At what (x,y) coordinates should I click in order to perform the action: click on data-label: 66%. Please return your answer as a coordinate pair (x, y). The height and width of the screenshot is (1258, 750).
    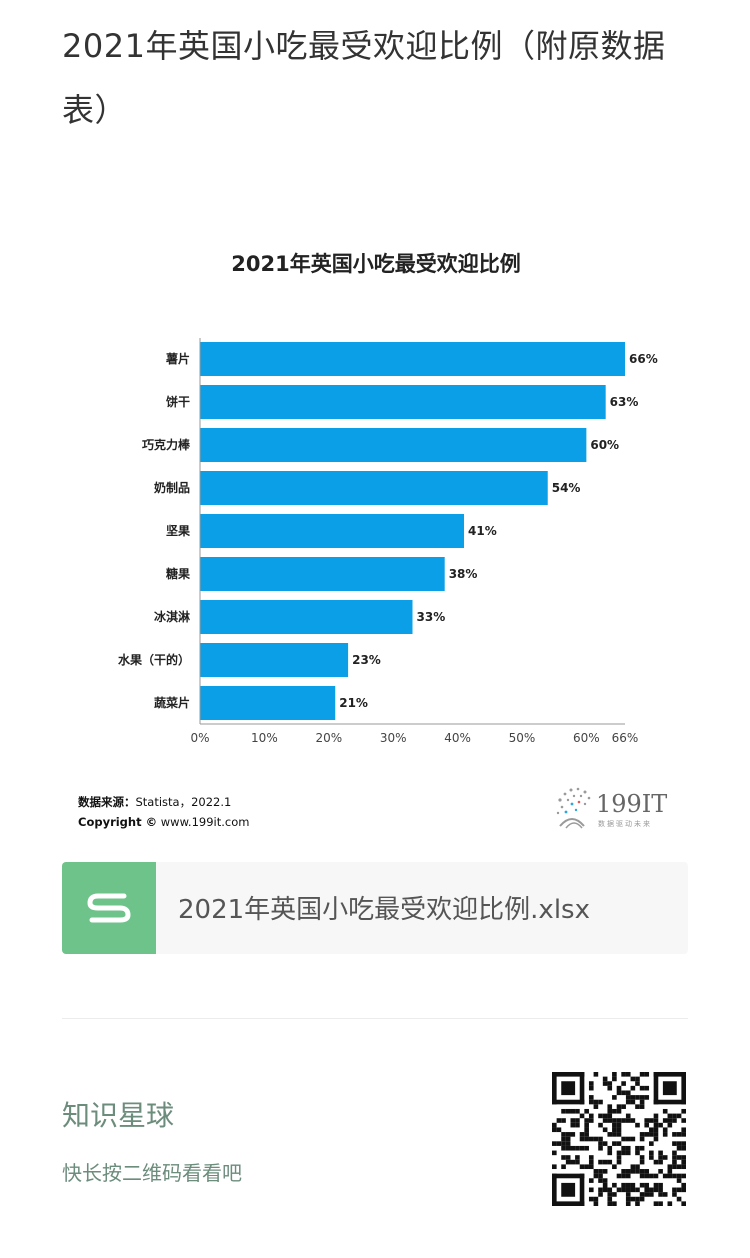
    Looking at the image, I should click on (643, 359).